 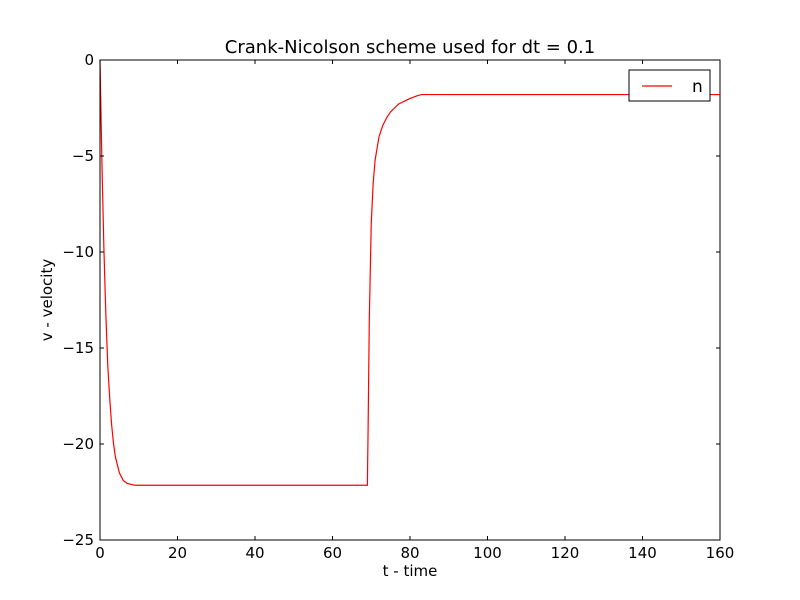 What do you see at coordinates (47, 300) in the screenshot?
I see `y-axis-label: v - velocity` at bounding box center [47, 300].